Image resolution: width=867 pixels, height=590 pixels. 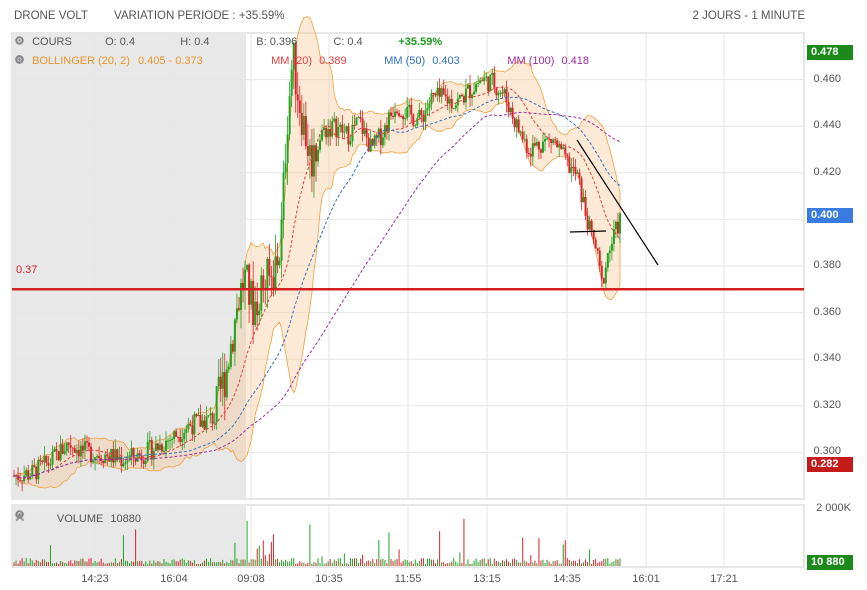 I want to click on mm20-value: 0.389, so click(x=333, y=61).